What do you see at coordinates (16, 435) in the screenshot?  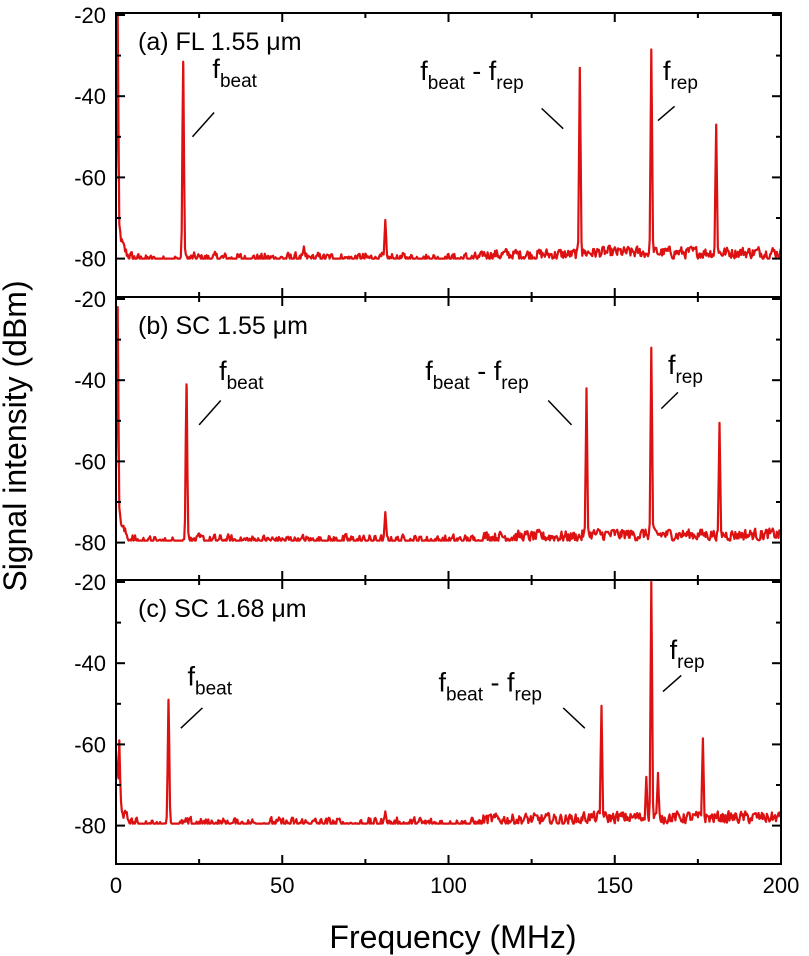 I see `y-axis-title: Signal intensity (dBm)` at bounding box center [16, 435].